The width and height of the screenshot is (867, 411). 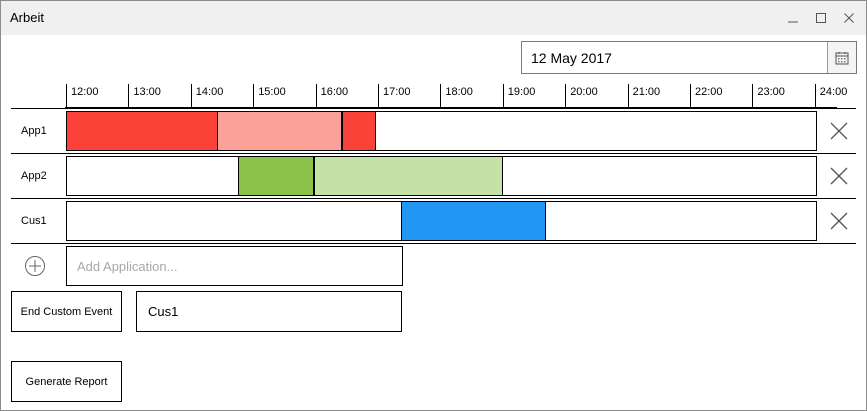 I want to click on ruler-hour-label: 20:00, so click(x=584, y=92).